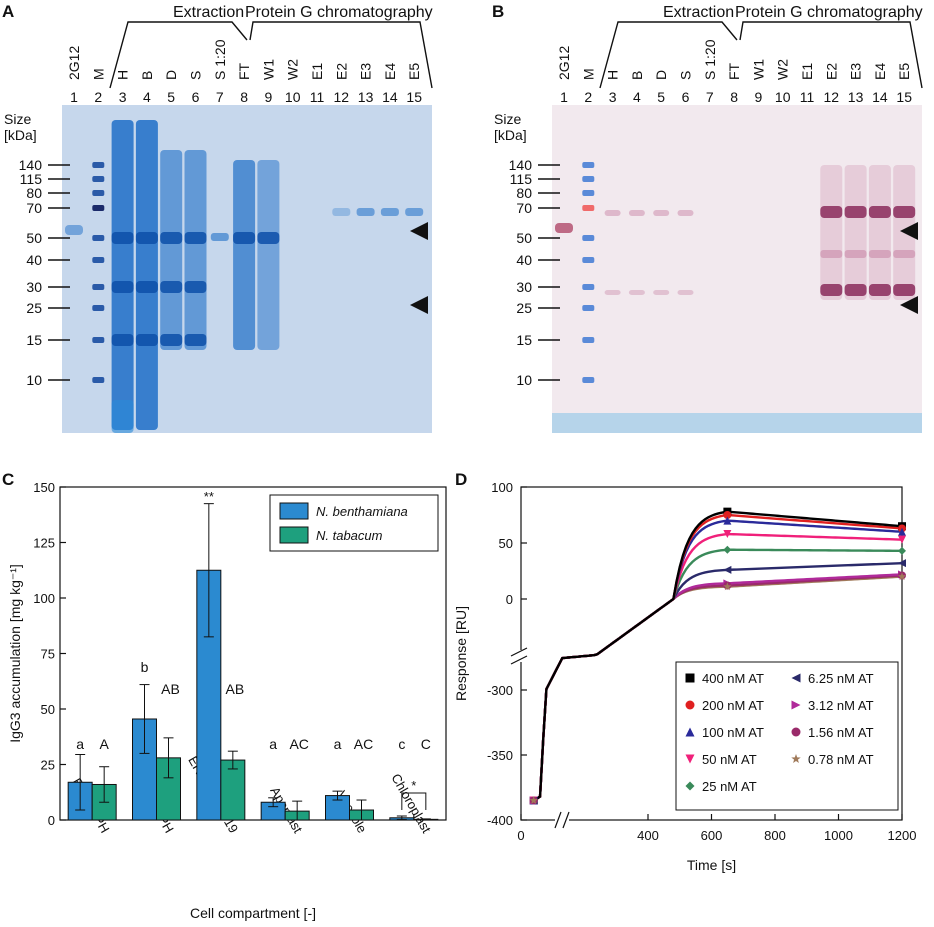  Describe the element at coordinates (178, 55) in the screenshot. I see `bracket-extraction` at that location.